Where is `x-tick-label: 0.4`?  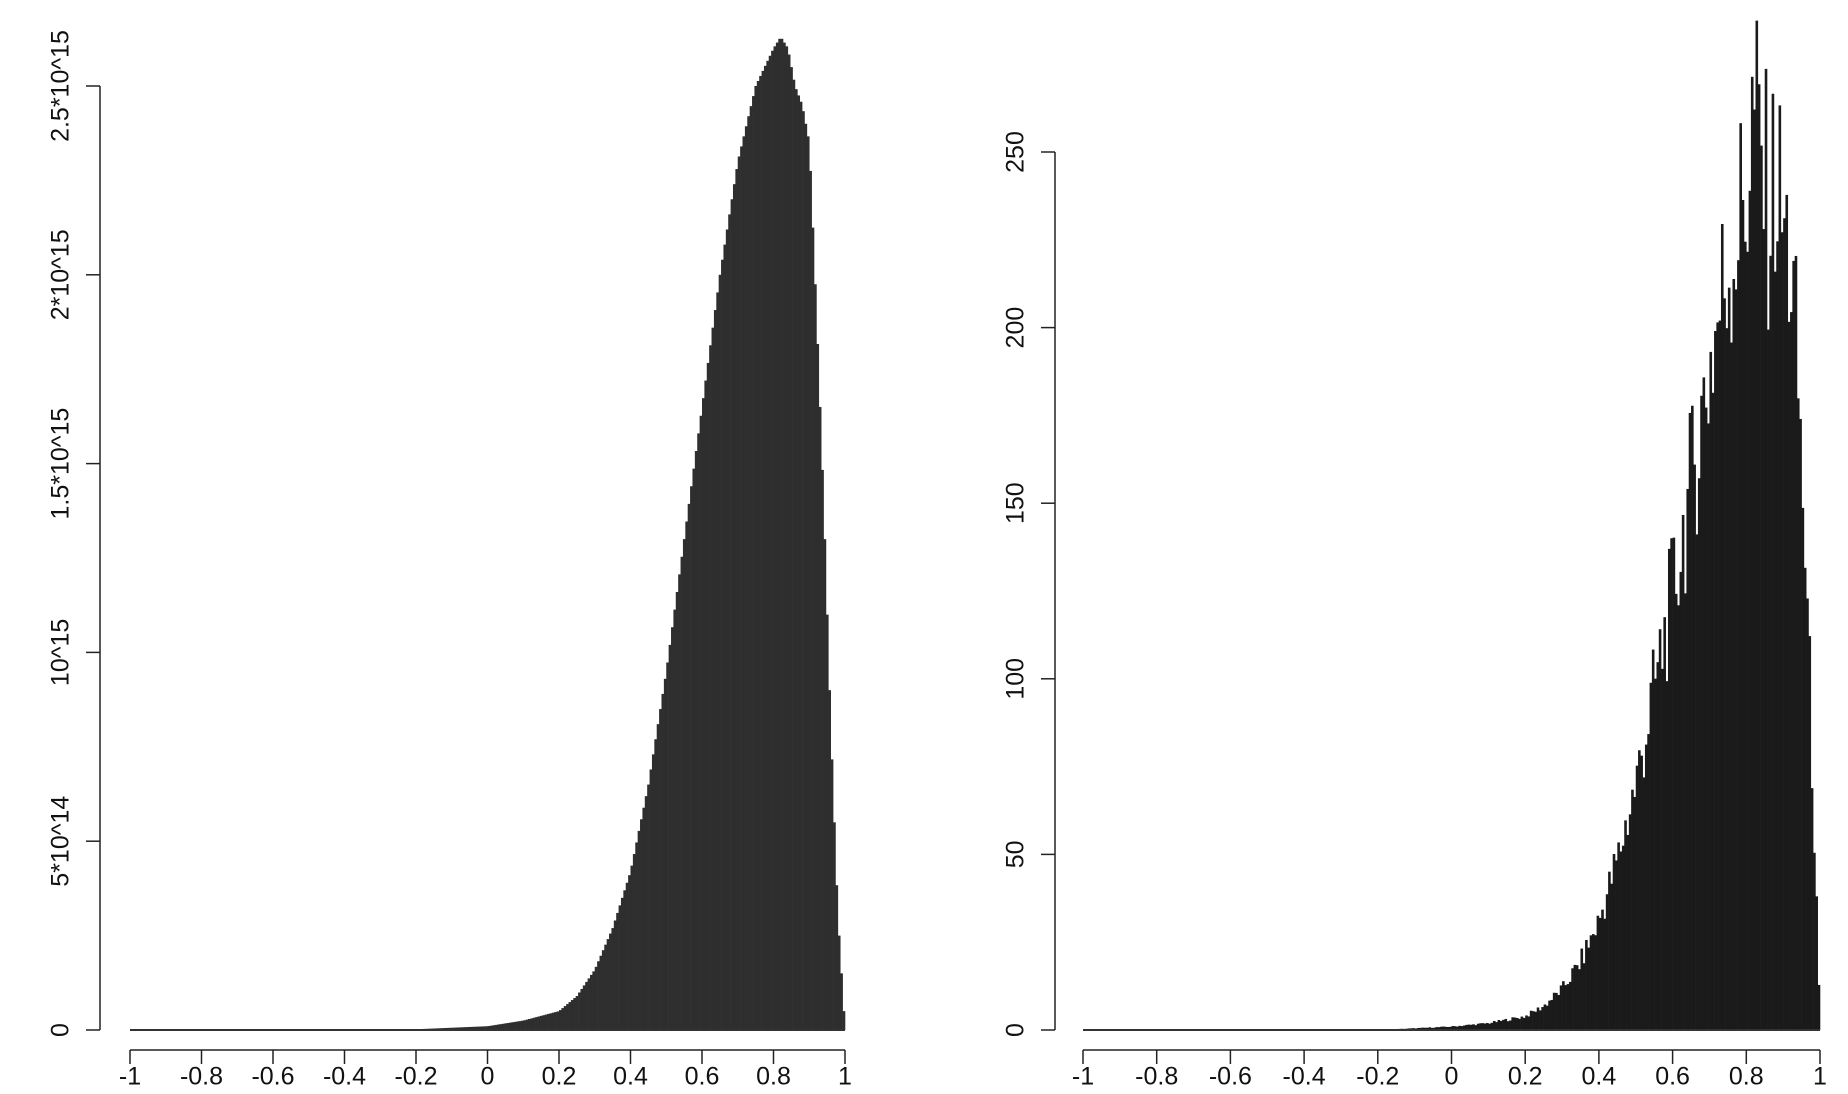 x-tick-label: 0.4 is located at coordinates (630, 1077).